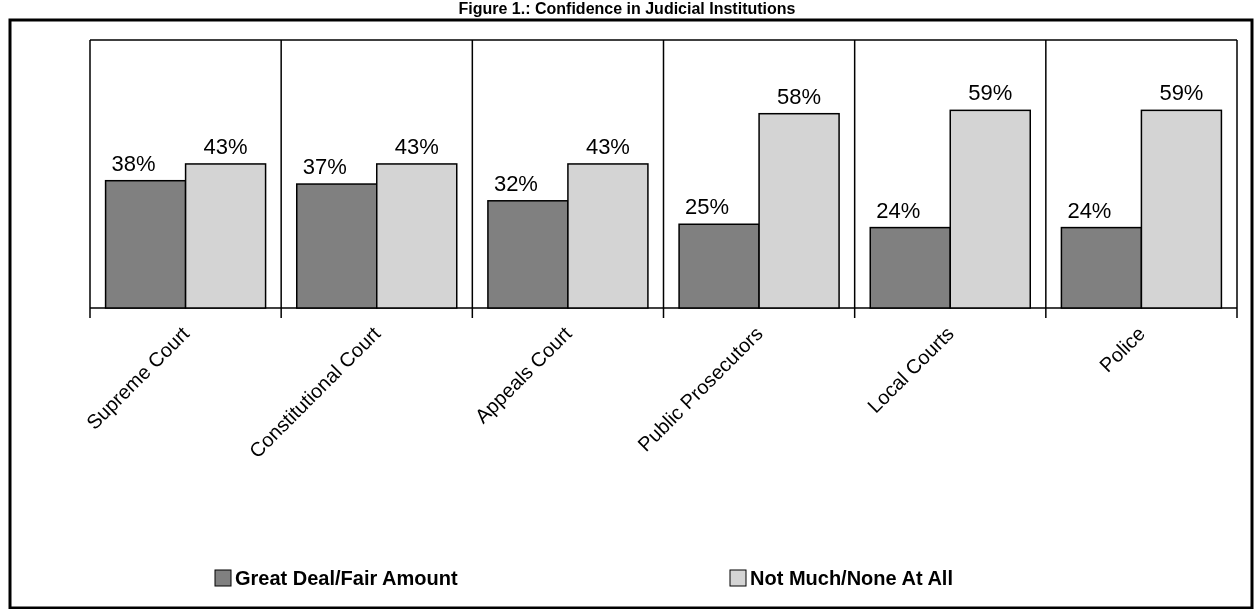  What do you see at coordinates (627, 8) in the screenshot?
I see `chart-title: Figure 1.: Confidence in Judicial Institutions` at bounding box center [627, 8].